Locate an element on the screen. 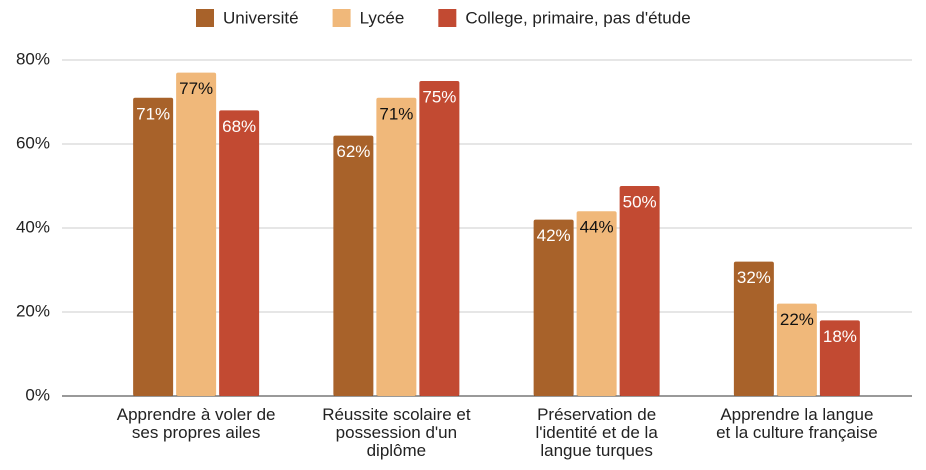 This screenshot has width=926, height=470. data-label: 22% is located at coordinates (797, 319).